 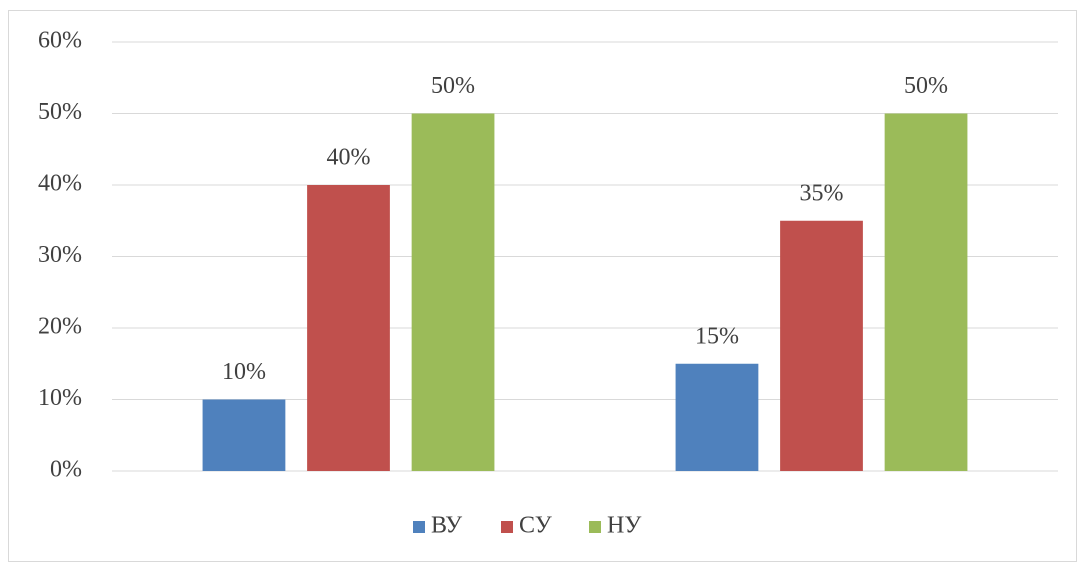 What do you see at coordinates (60, 41) in the screenshot?
I see `y-tick-label: 60%` at bounding box center [60, 41].